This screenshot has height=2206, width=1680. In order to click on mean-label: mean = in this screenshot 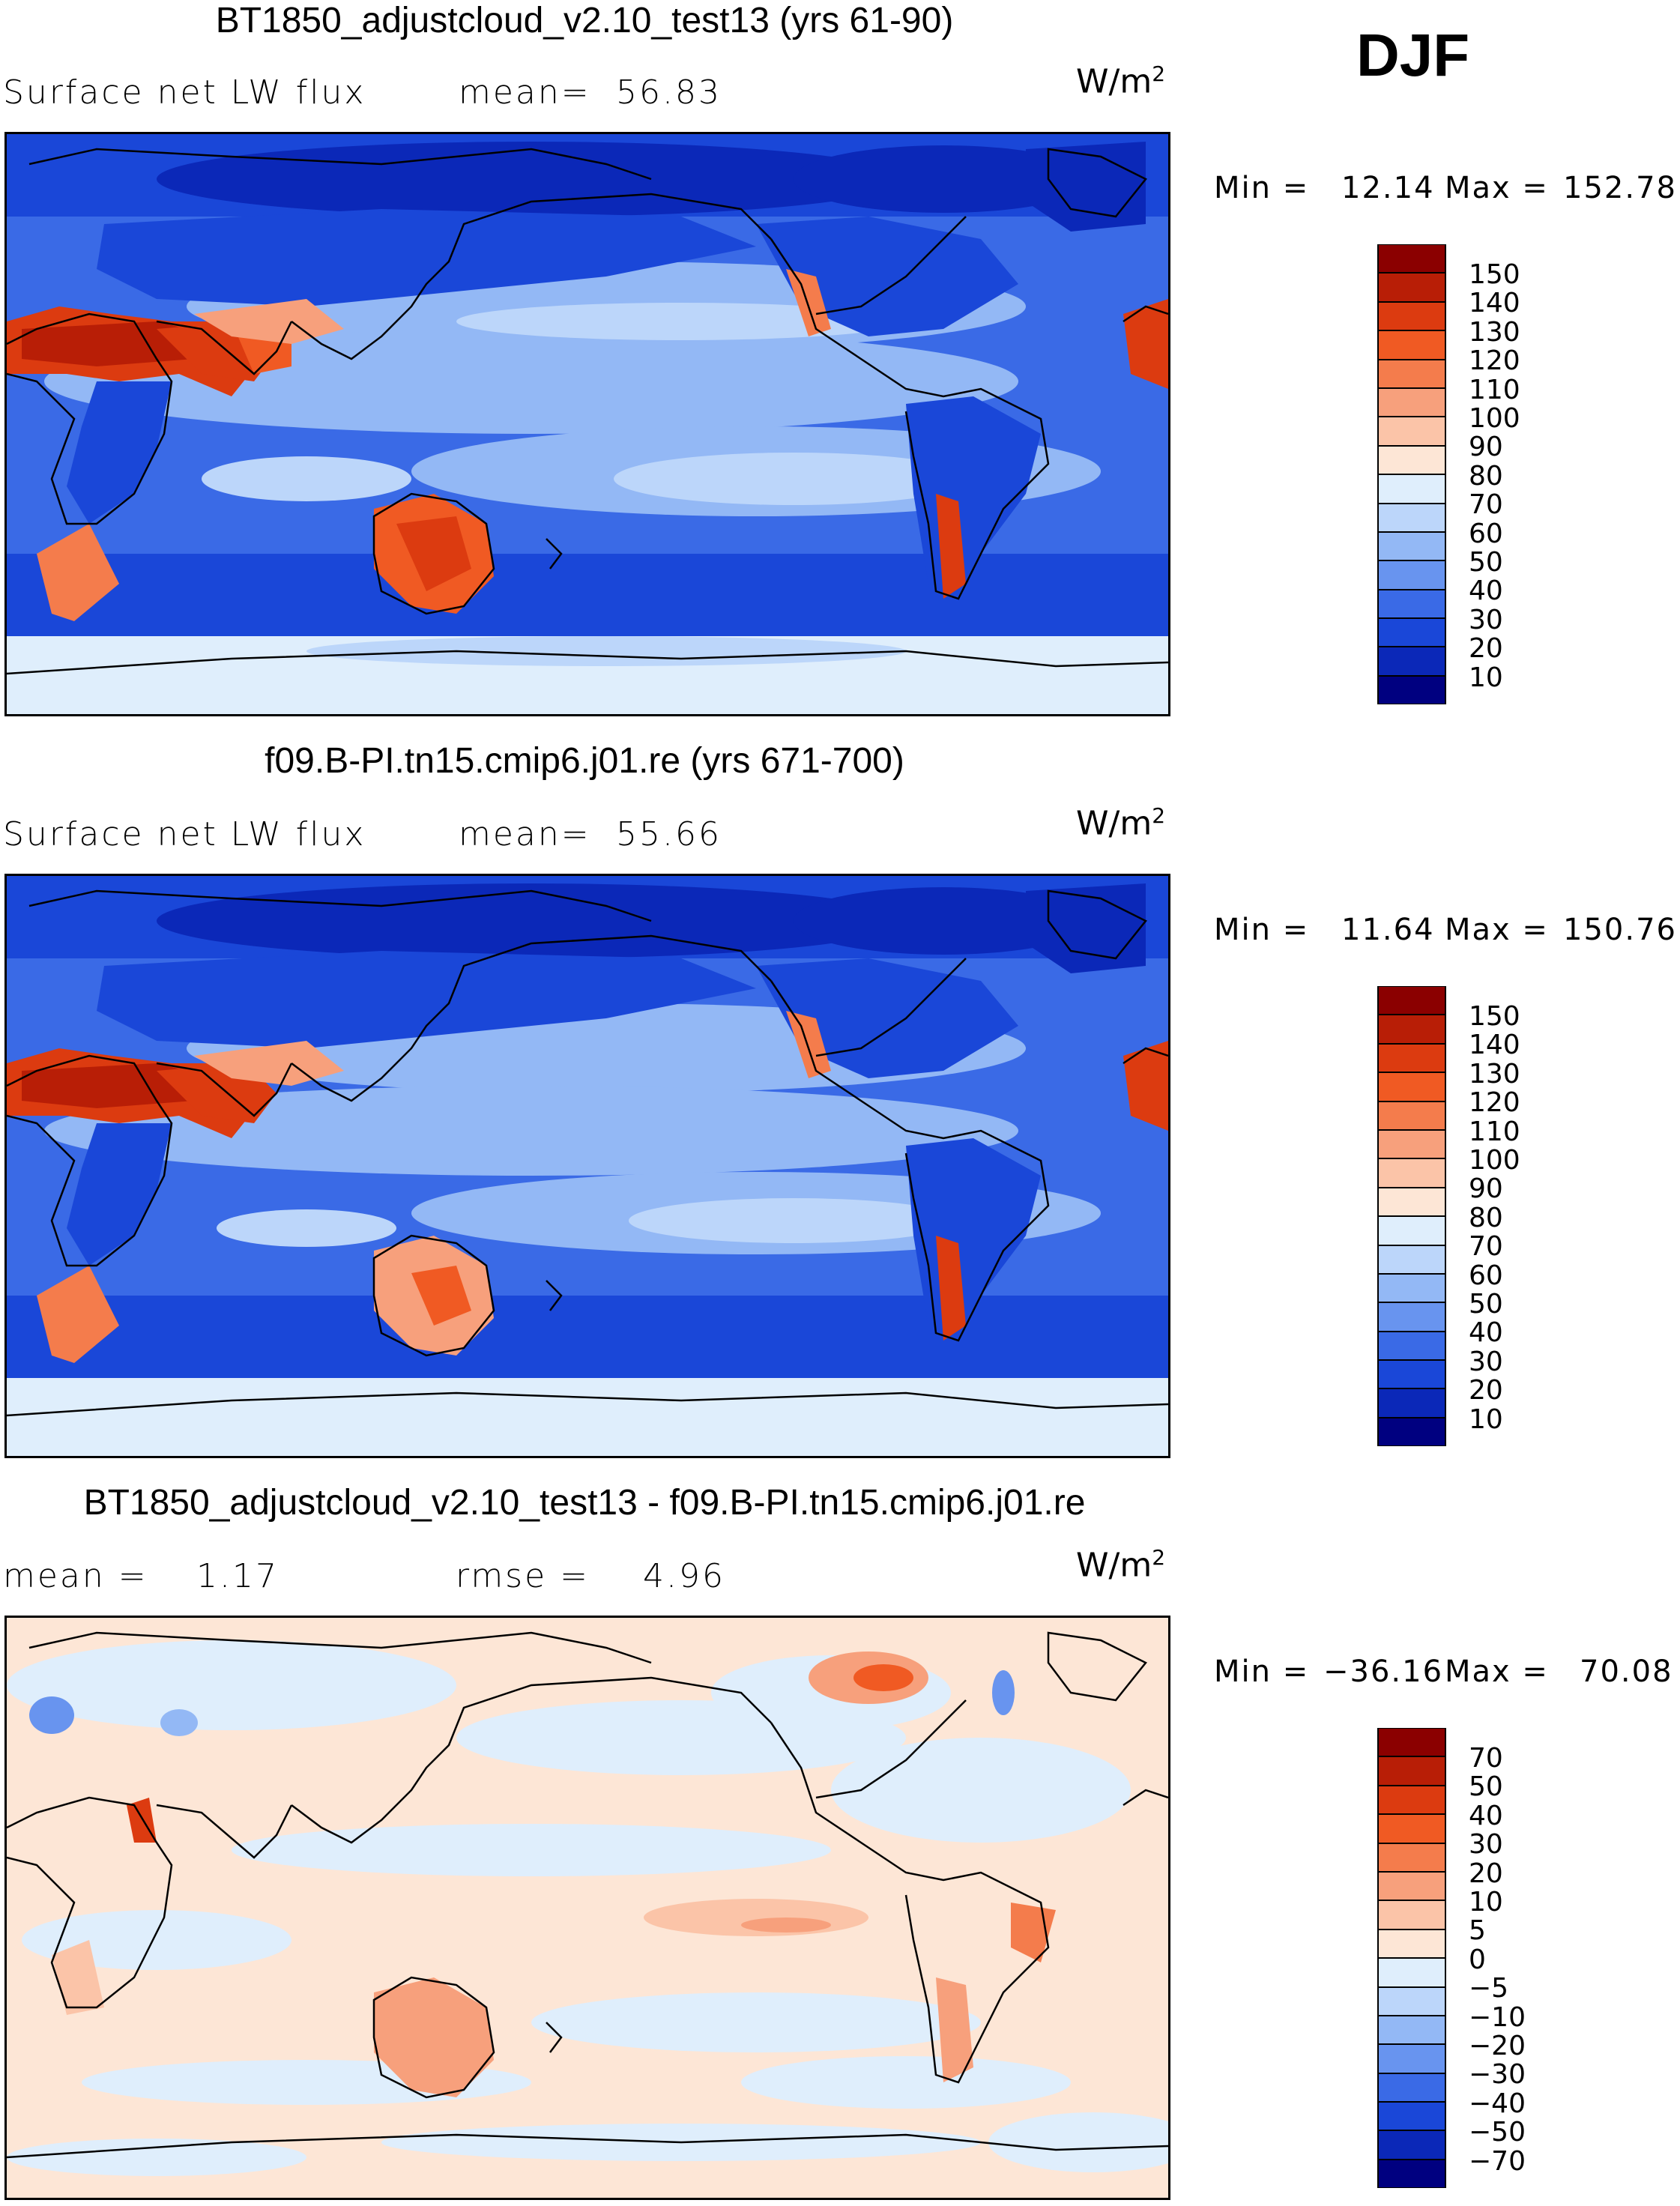, I will do `click(75, 1576)`.